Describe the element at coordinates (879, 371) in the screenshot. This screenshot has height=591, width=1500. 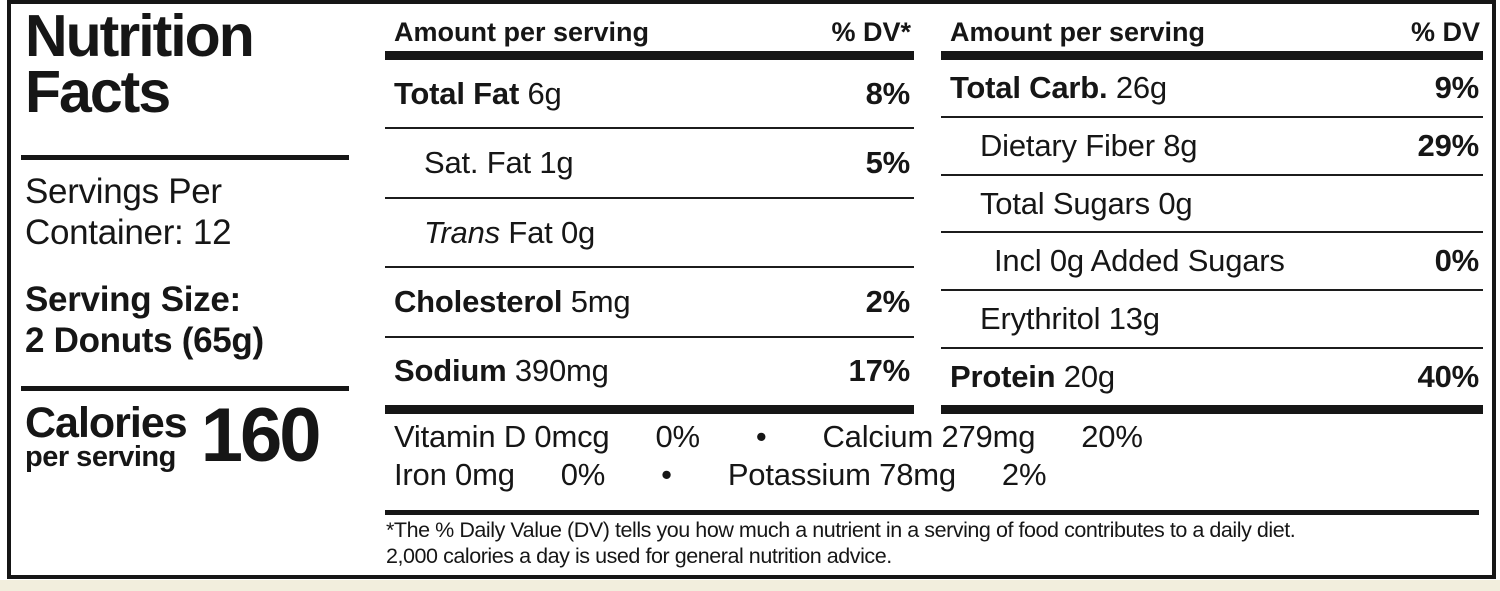
I see `daily-value: 17%` at that location.